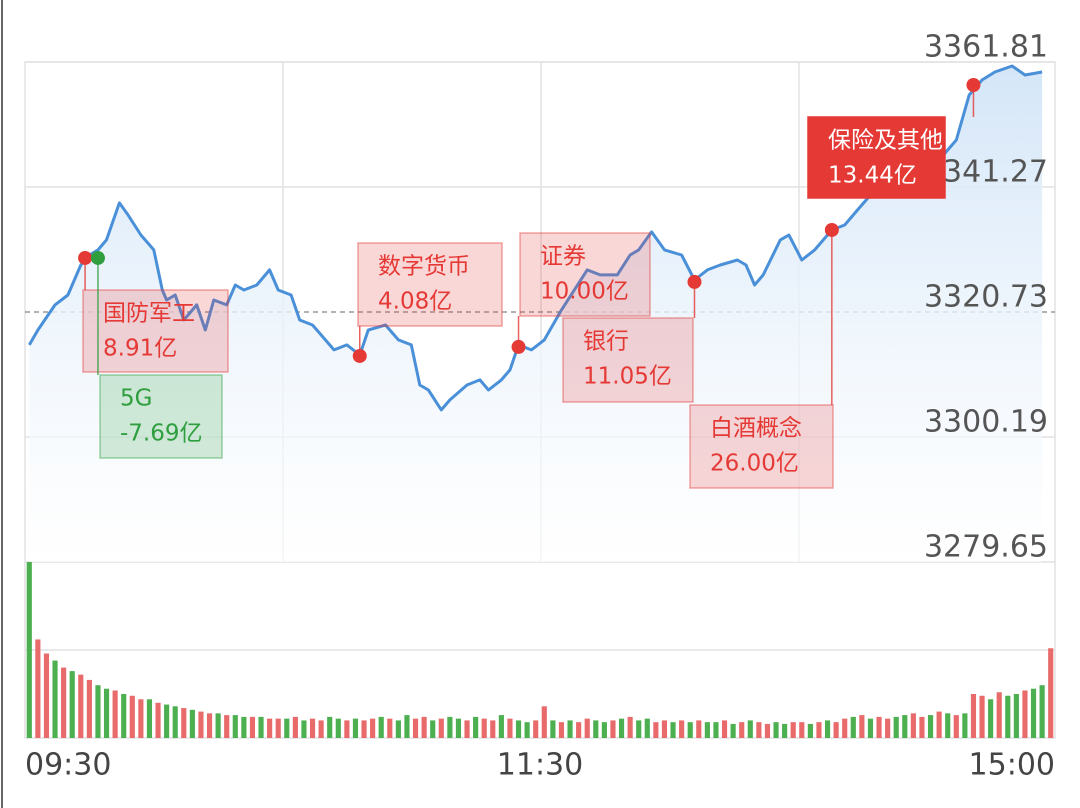  I want to click on annotation-label: 白酒概念, so click(756, 429).